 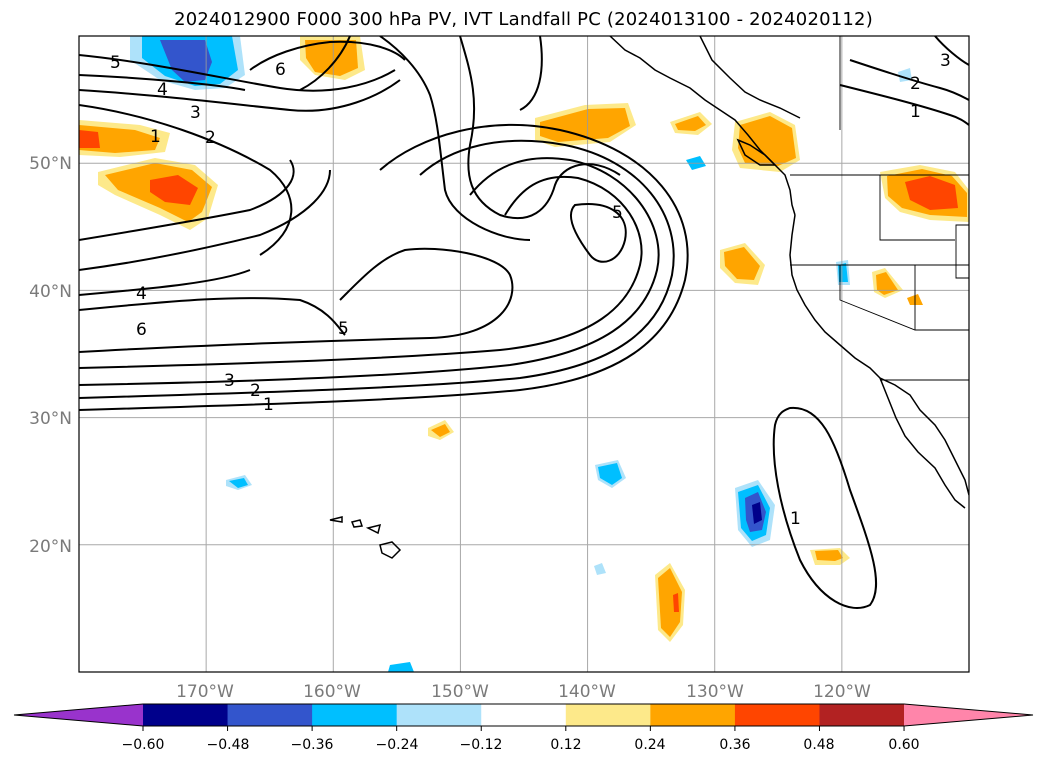 What do you see at coordinates (50, 419) in the screenshot?
I see `lat-tick-label: 30°N` at bounding box center [50, 419].